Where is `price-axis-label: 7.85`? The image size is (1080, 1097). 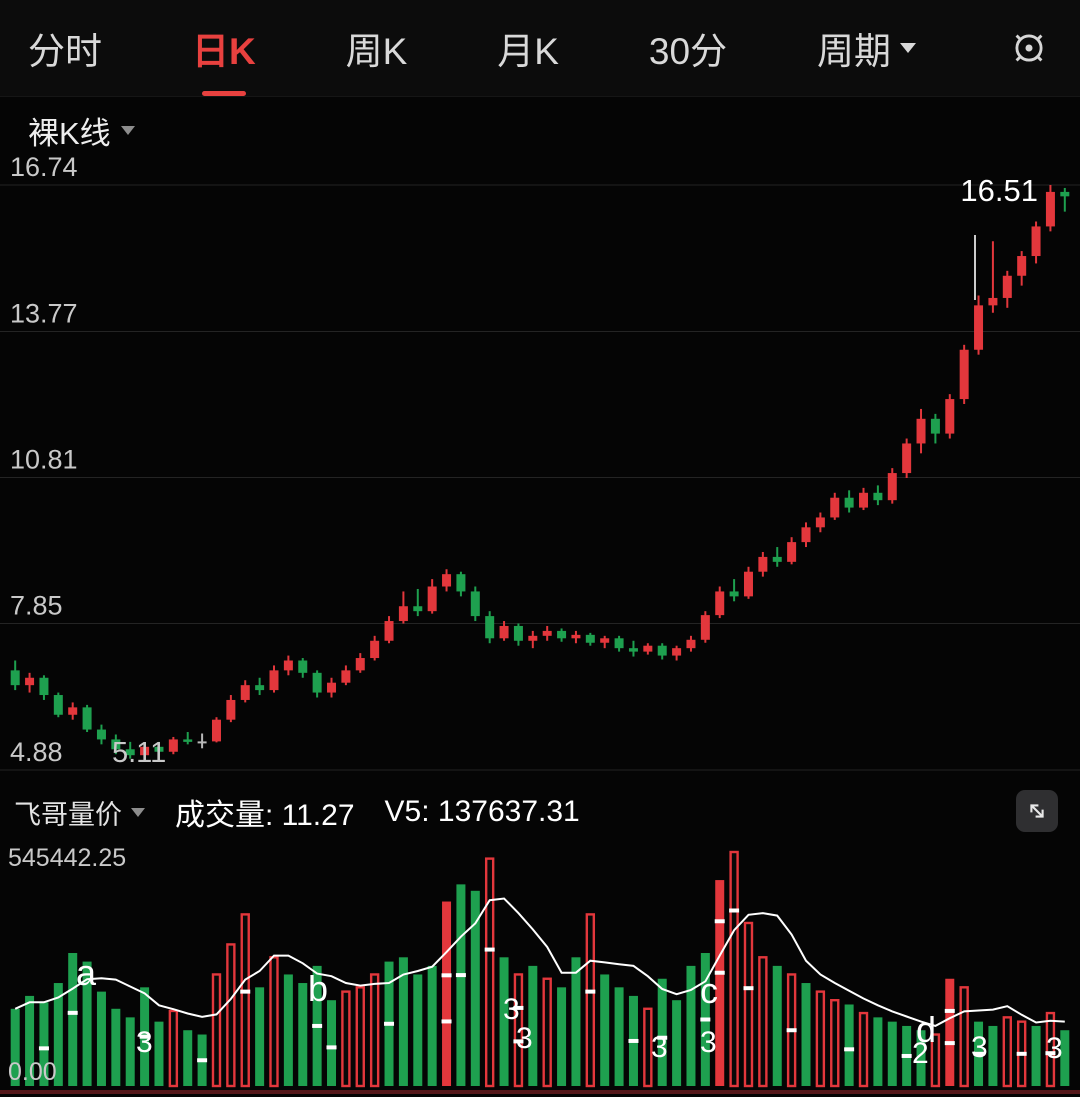
price-axis-label: 7.85 is located at coordinates (36, 606).